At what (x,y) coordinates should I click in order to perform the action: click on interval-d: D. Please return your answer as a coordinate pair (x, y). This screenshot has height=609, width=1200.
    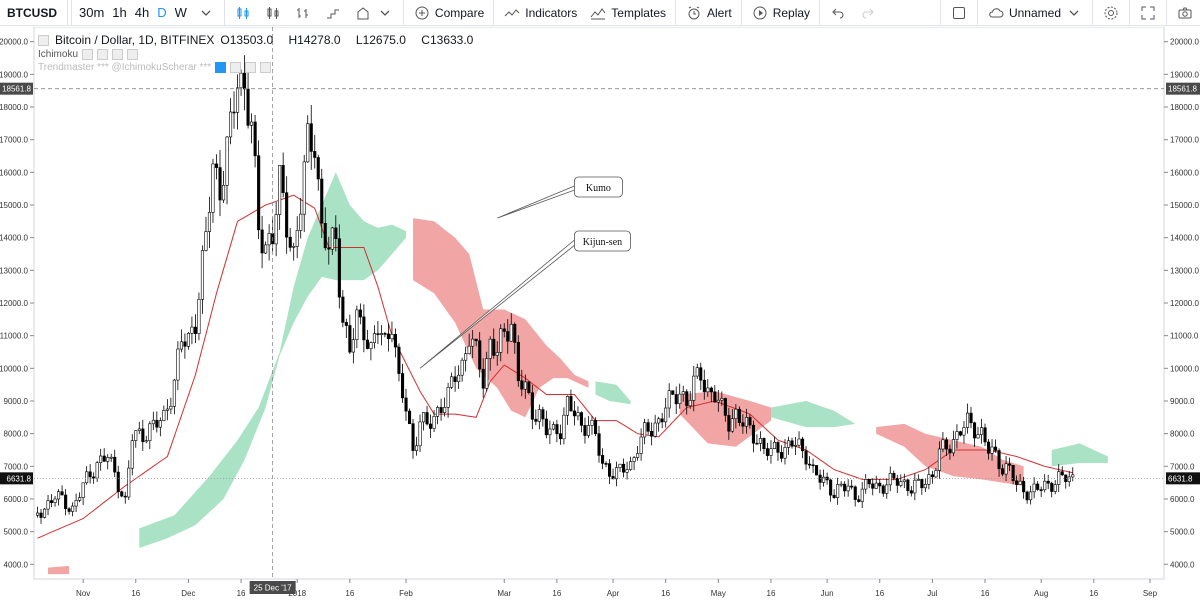
    Looking at the image, I should click on (162, 12).